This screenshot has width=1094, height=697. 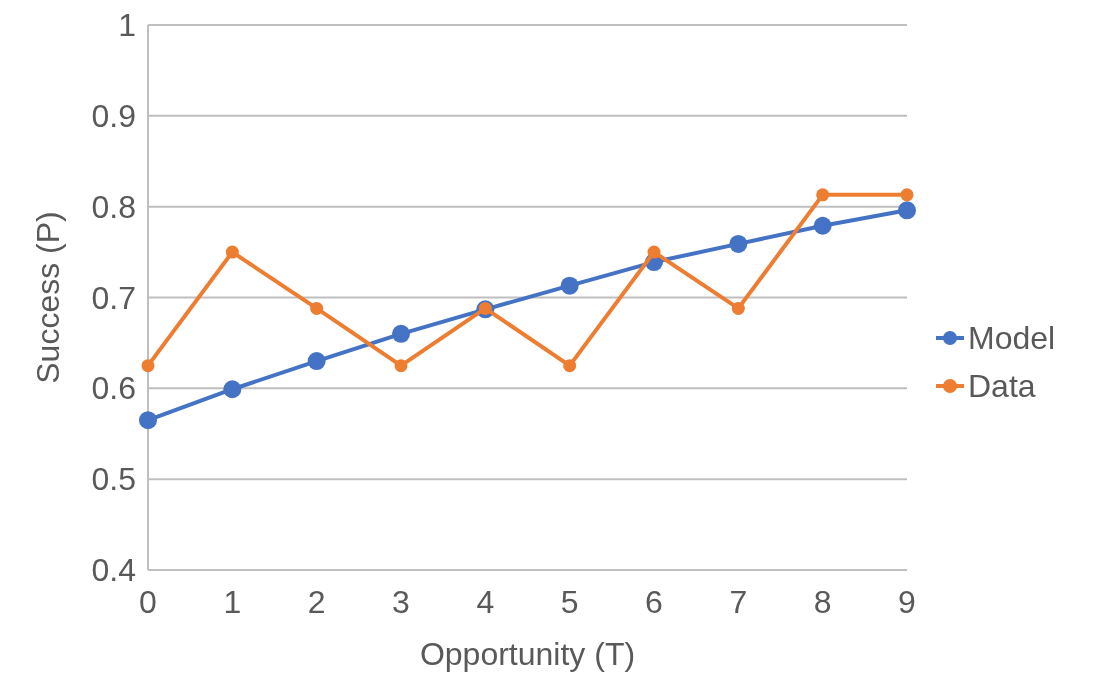 I want to click on x-tick-label: 5, so click(x=569, y=602).